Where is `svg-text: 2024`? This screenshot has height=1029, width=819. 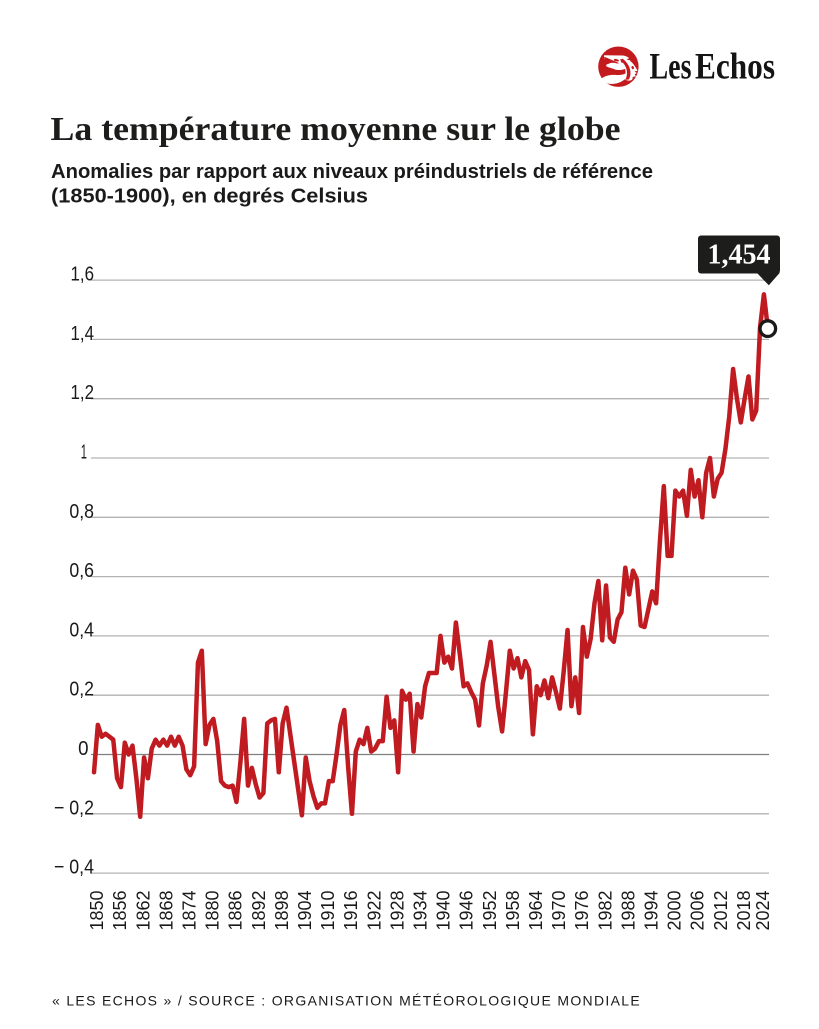 svg-text: 2024 is located at coordinates (763, 910).